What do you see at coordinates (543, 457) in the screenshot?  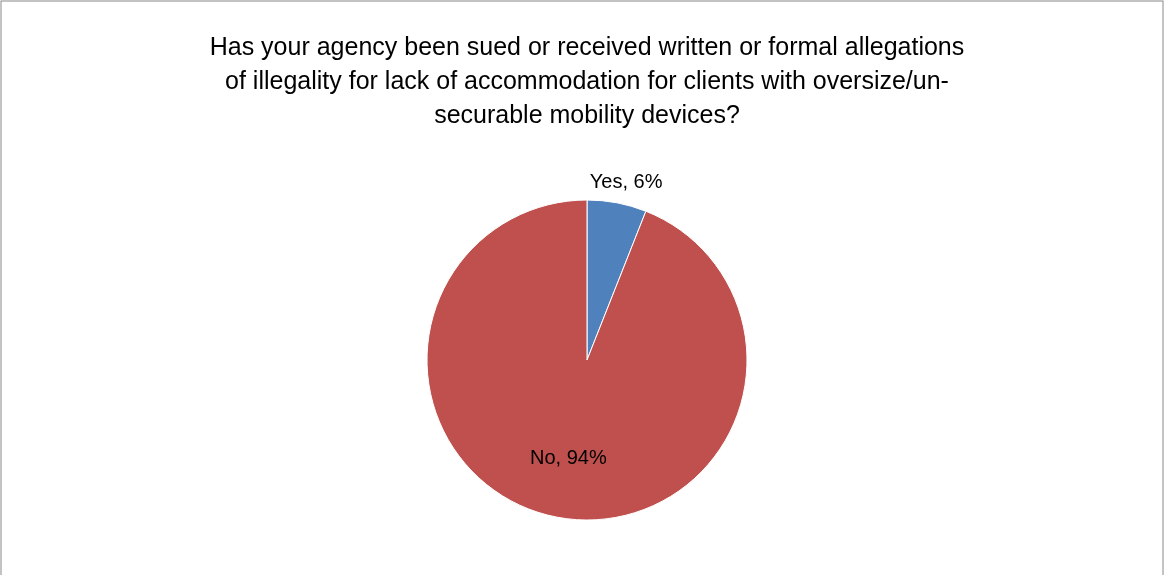 I see `slice-label: No` at bounding box center [543, 457].